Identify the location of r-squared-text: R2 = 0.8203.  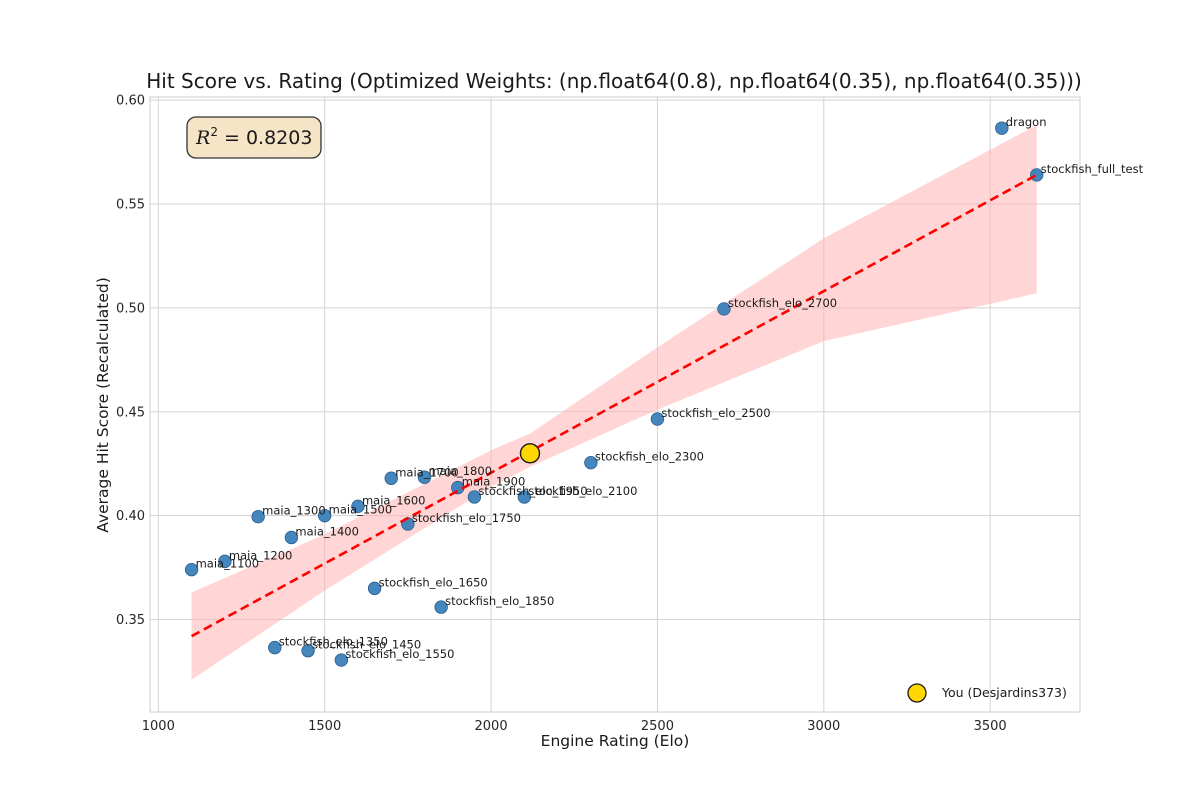
(253, 137).